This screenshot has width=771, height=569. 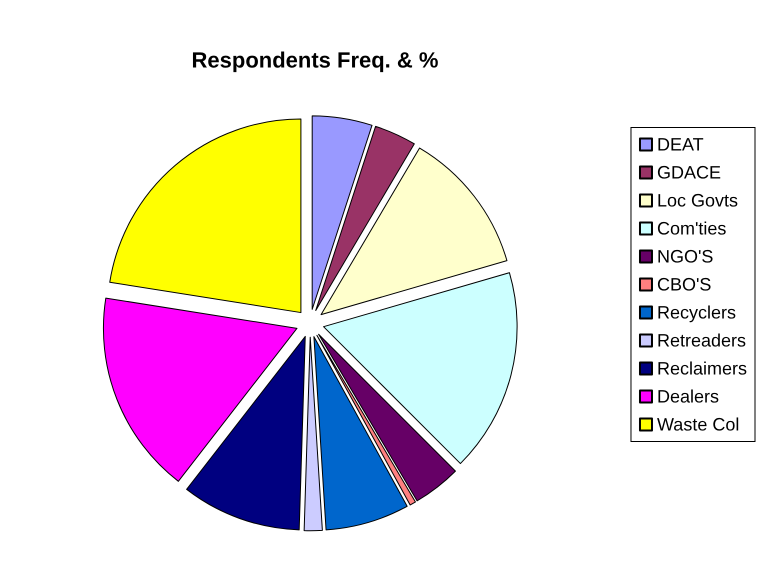 What do you see at coordinates (702, 368) in the screenshot?
I see `legend-label: Reclaimers` at bounding box center [702, 368].